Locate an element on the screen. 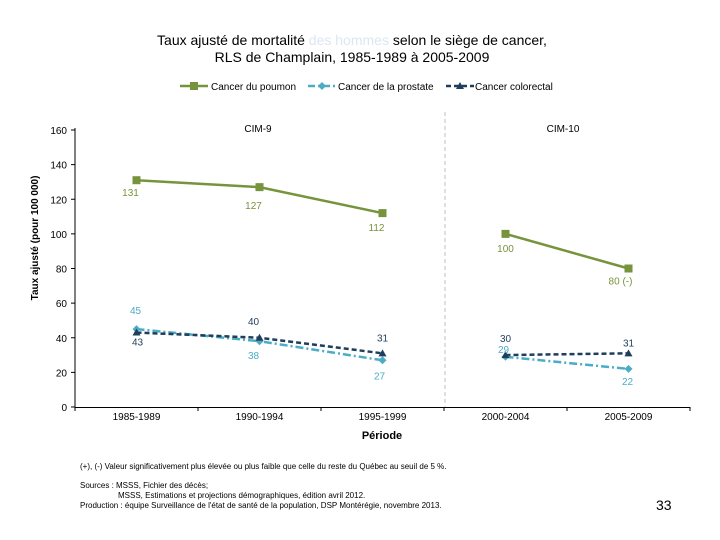  data-label-colorectal: 40 is located at coordinates (254, 322).